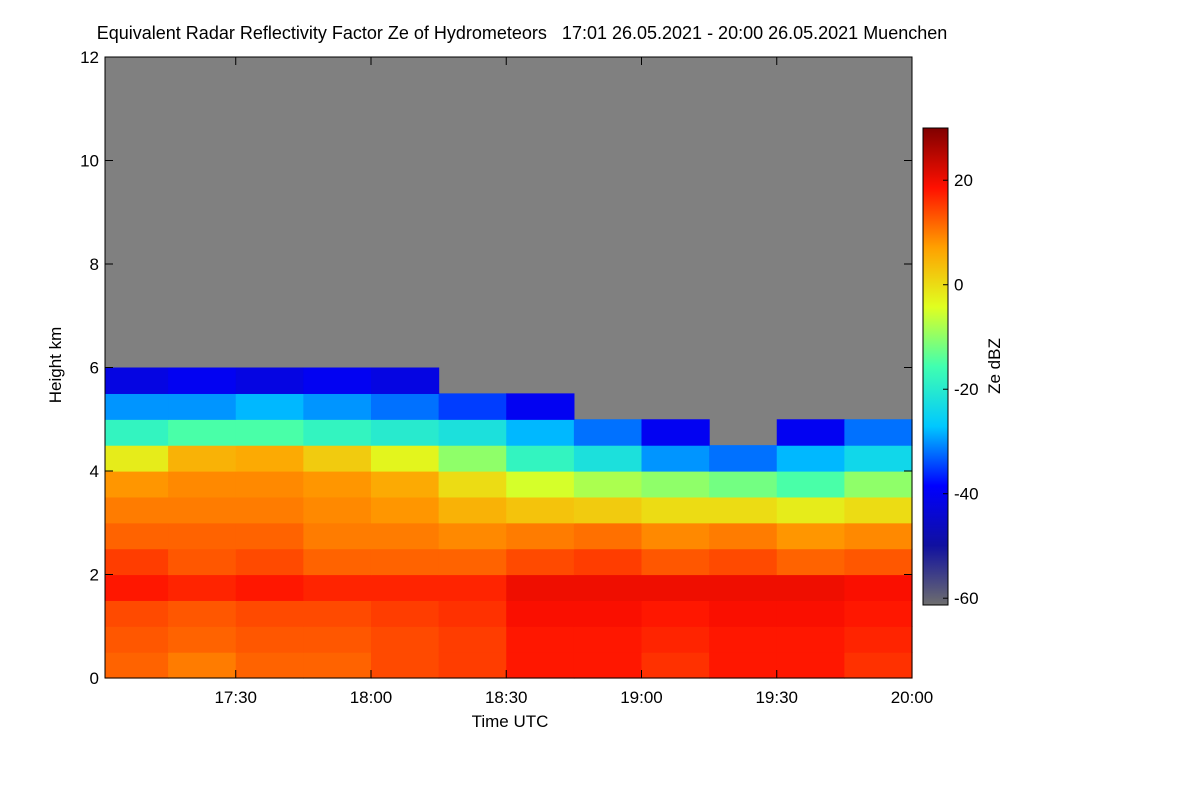 This screenshot has width=1200, height=800. What do you see at coordinates (94, 575) in the screenshot?
I see `y-tick-label: 2` at bounding box center [94, 575].